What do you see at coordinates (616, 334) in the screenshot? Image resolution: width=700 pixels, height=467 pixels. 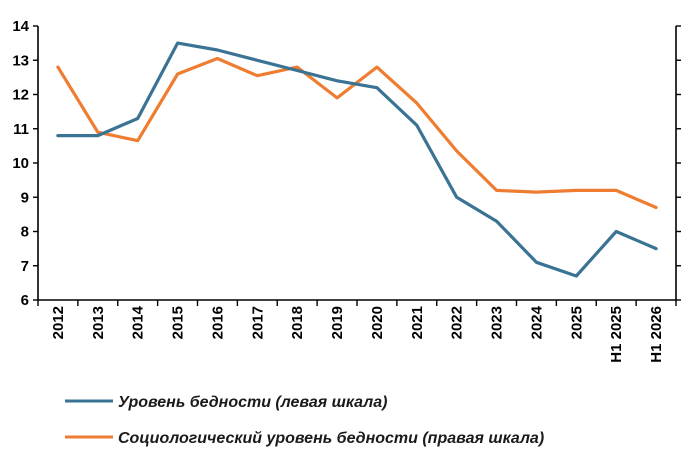 I see `x-tick-label: H1 2025` at bounding box center [616, 334].